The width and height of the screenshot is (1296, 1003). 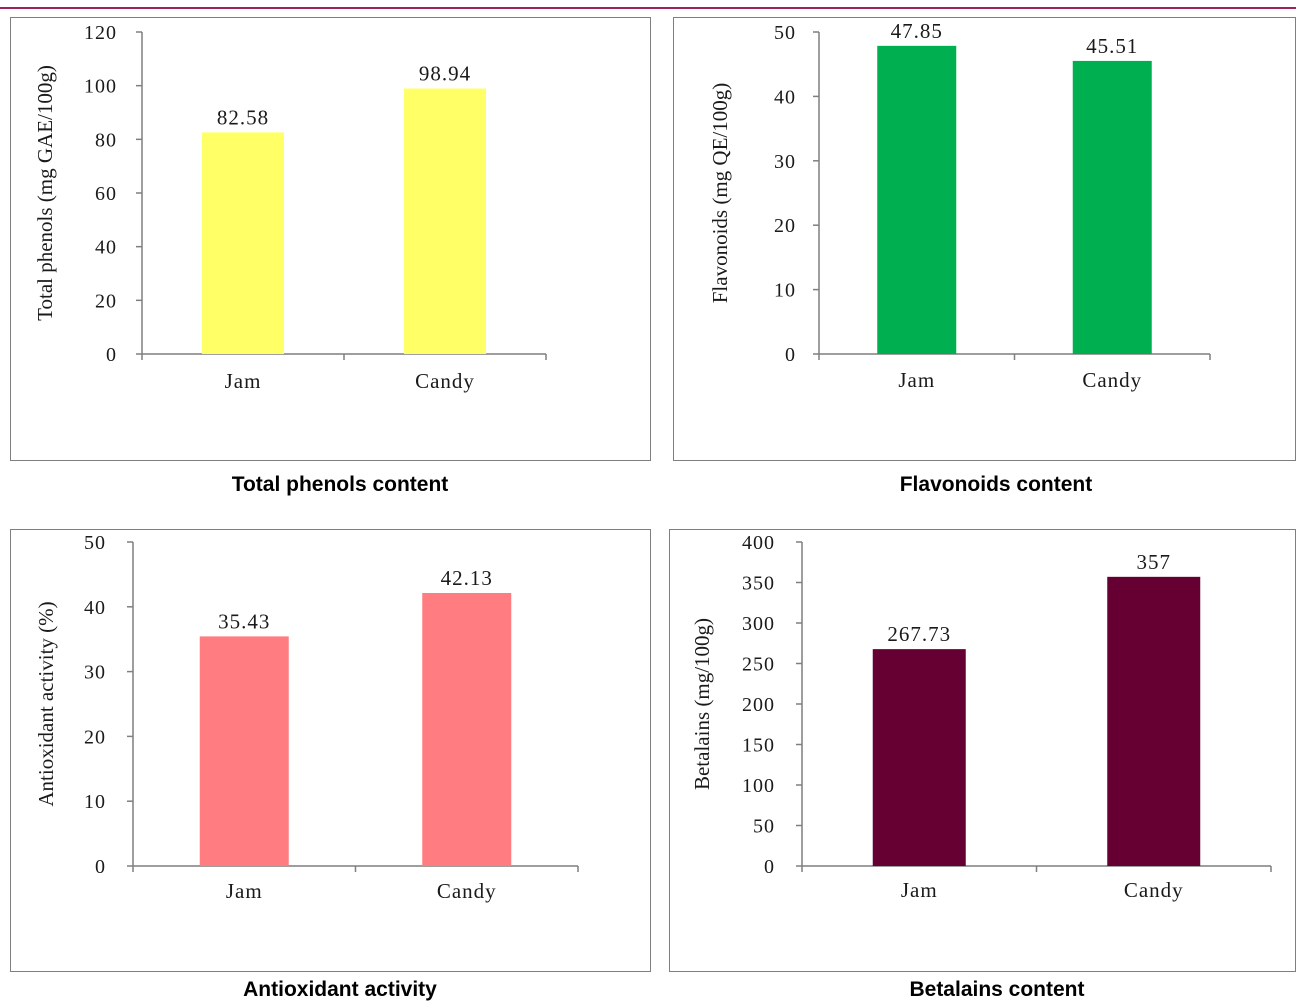 What do you see at coordinates (1154, 890) in the screenshot?
I see `betalains-category-label: Candy` at bounding box center [1154, 890].